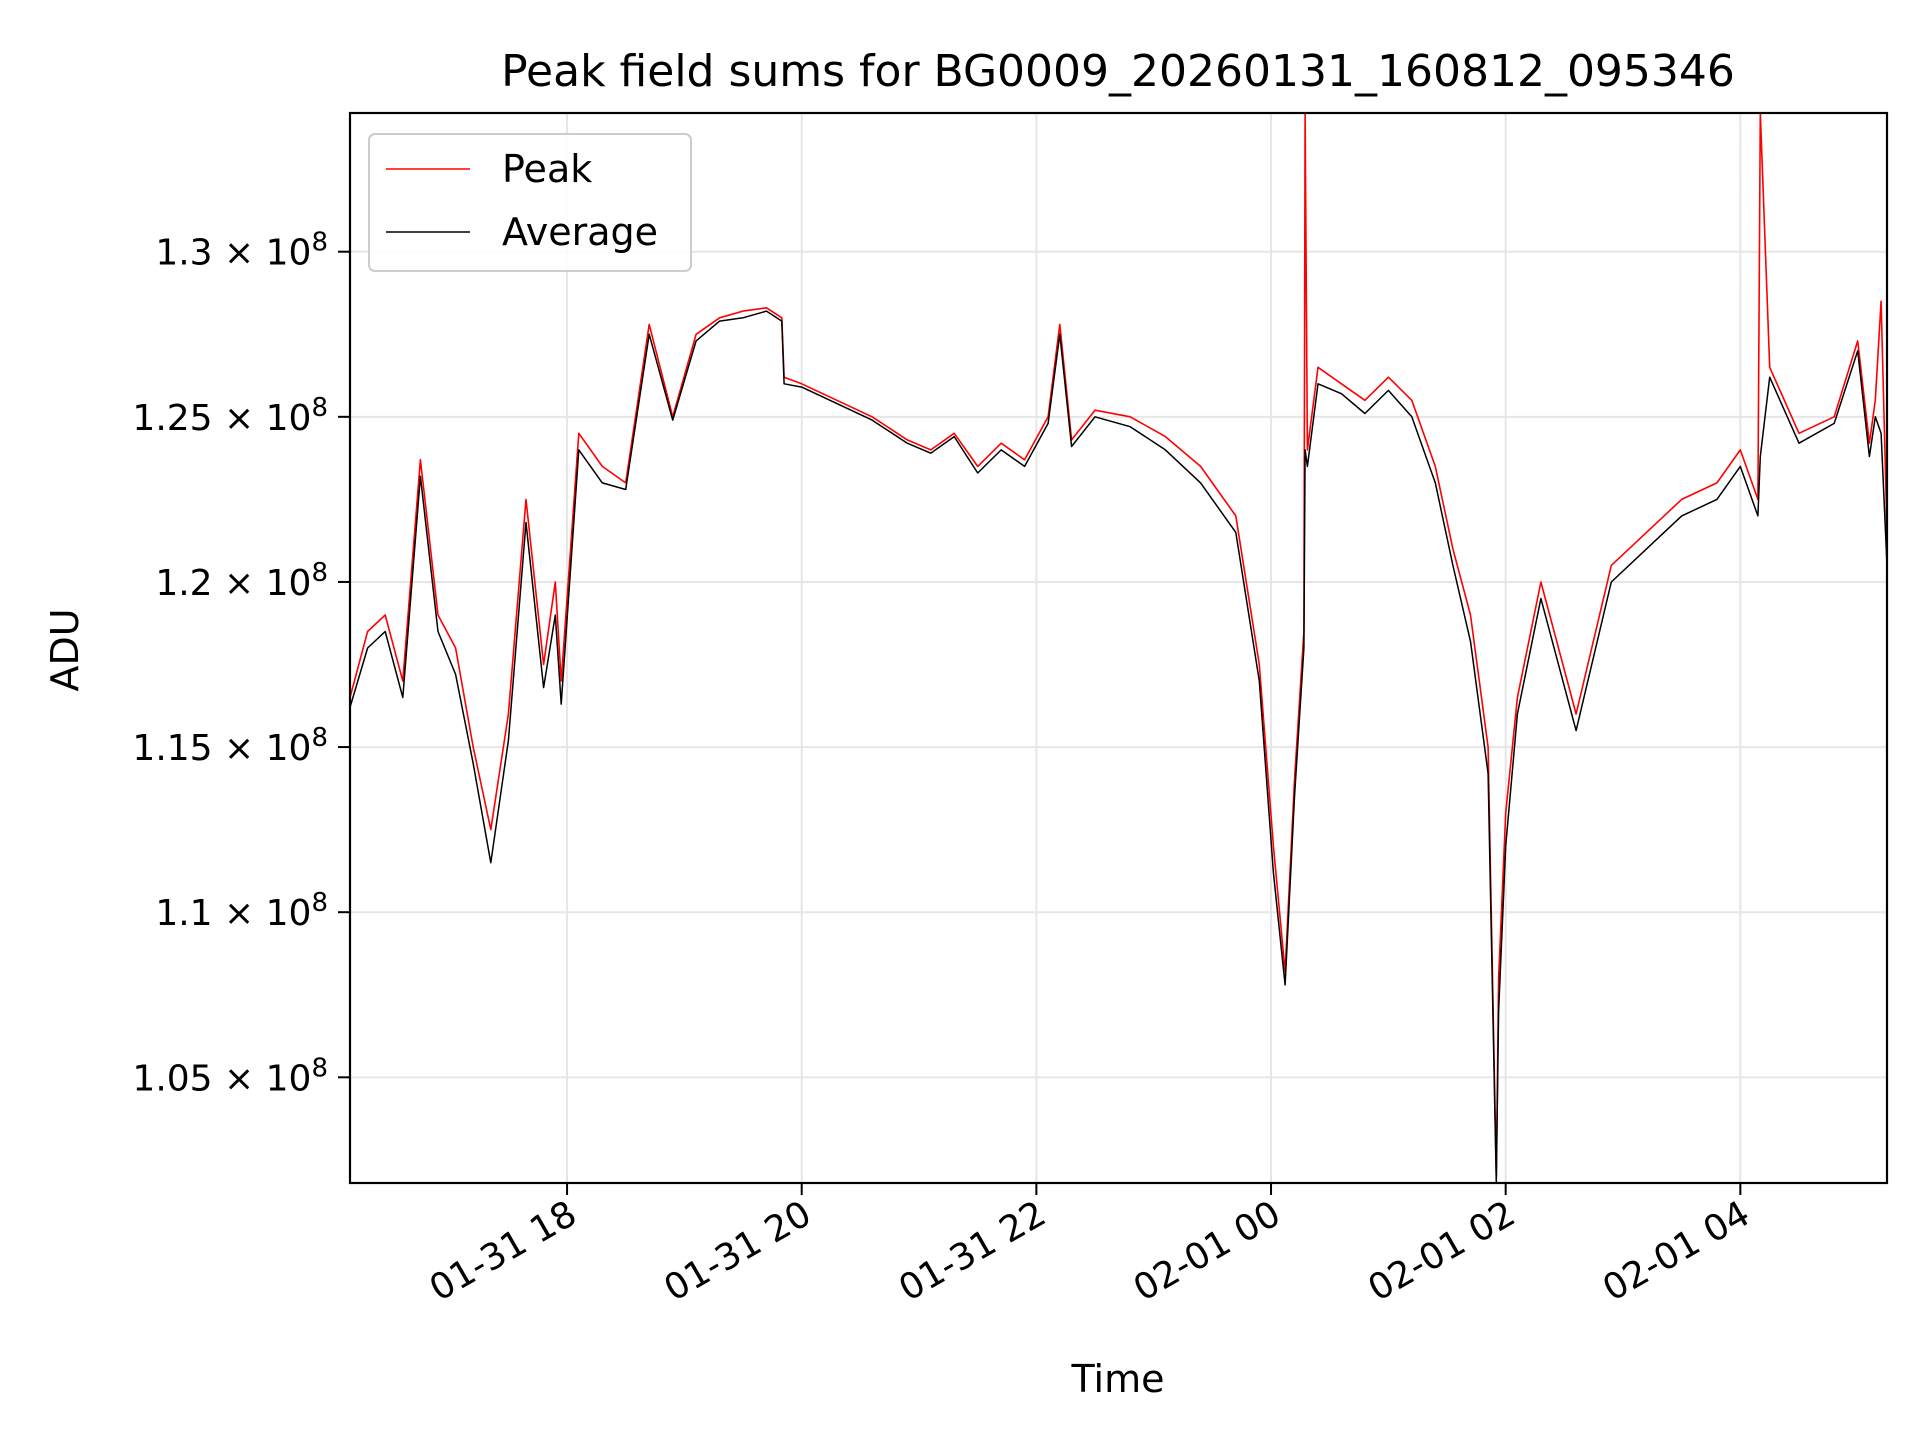 The image size is (1920, 1440). Describe the element at coordinates (230, 746) in the screenshot. I see `y-tick-label: 1.15 × 10⁸` at that location.